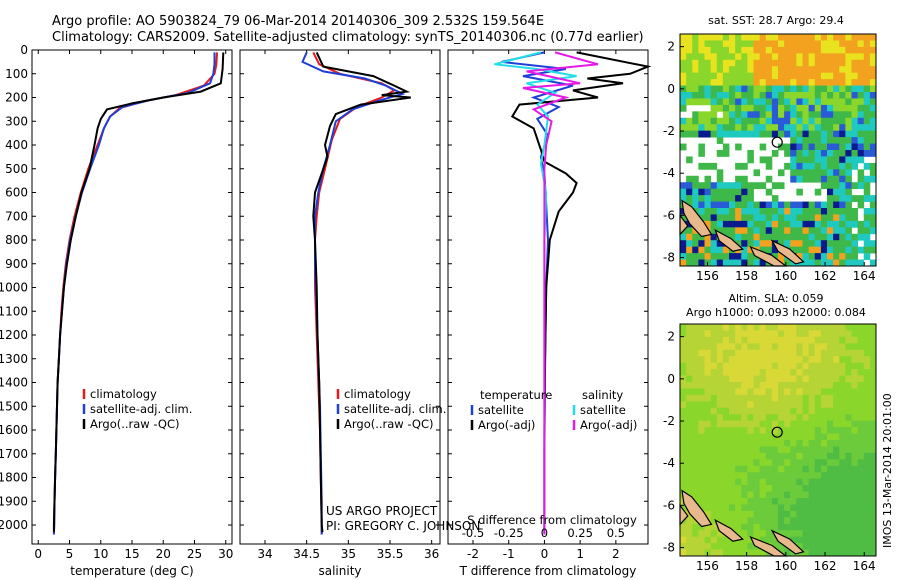 Image resolution: width=900 pixels, height=580 pixels. Describe the element at coordinates (778, 440) in the screenshot. I see `map-frame` at that location.